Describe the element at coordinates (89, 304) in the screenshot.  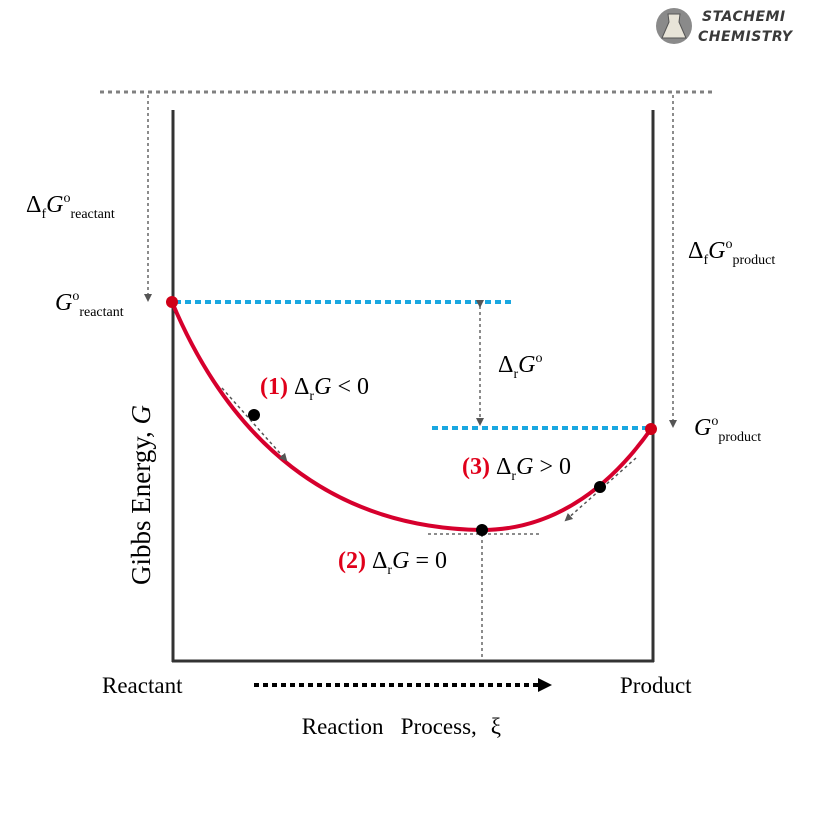
I see `g-reactant-label: Goreactant` at that location.